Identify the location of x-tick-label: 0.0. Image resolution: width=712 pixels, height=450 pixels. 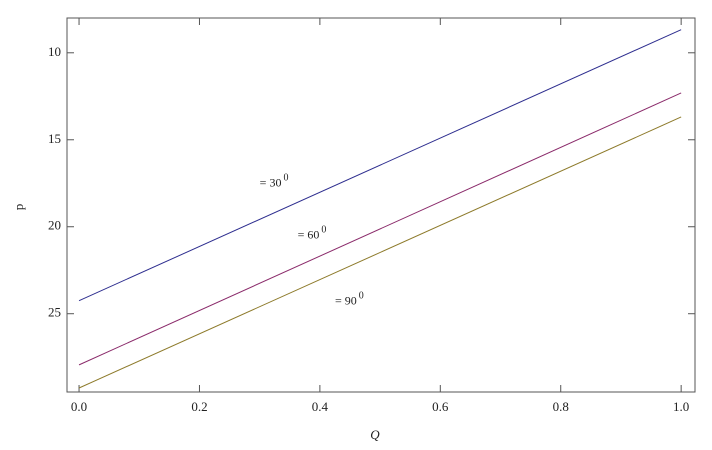
(79, 406).